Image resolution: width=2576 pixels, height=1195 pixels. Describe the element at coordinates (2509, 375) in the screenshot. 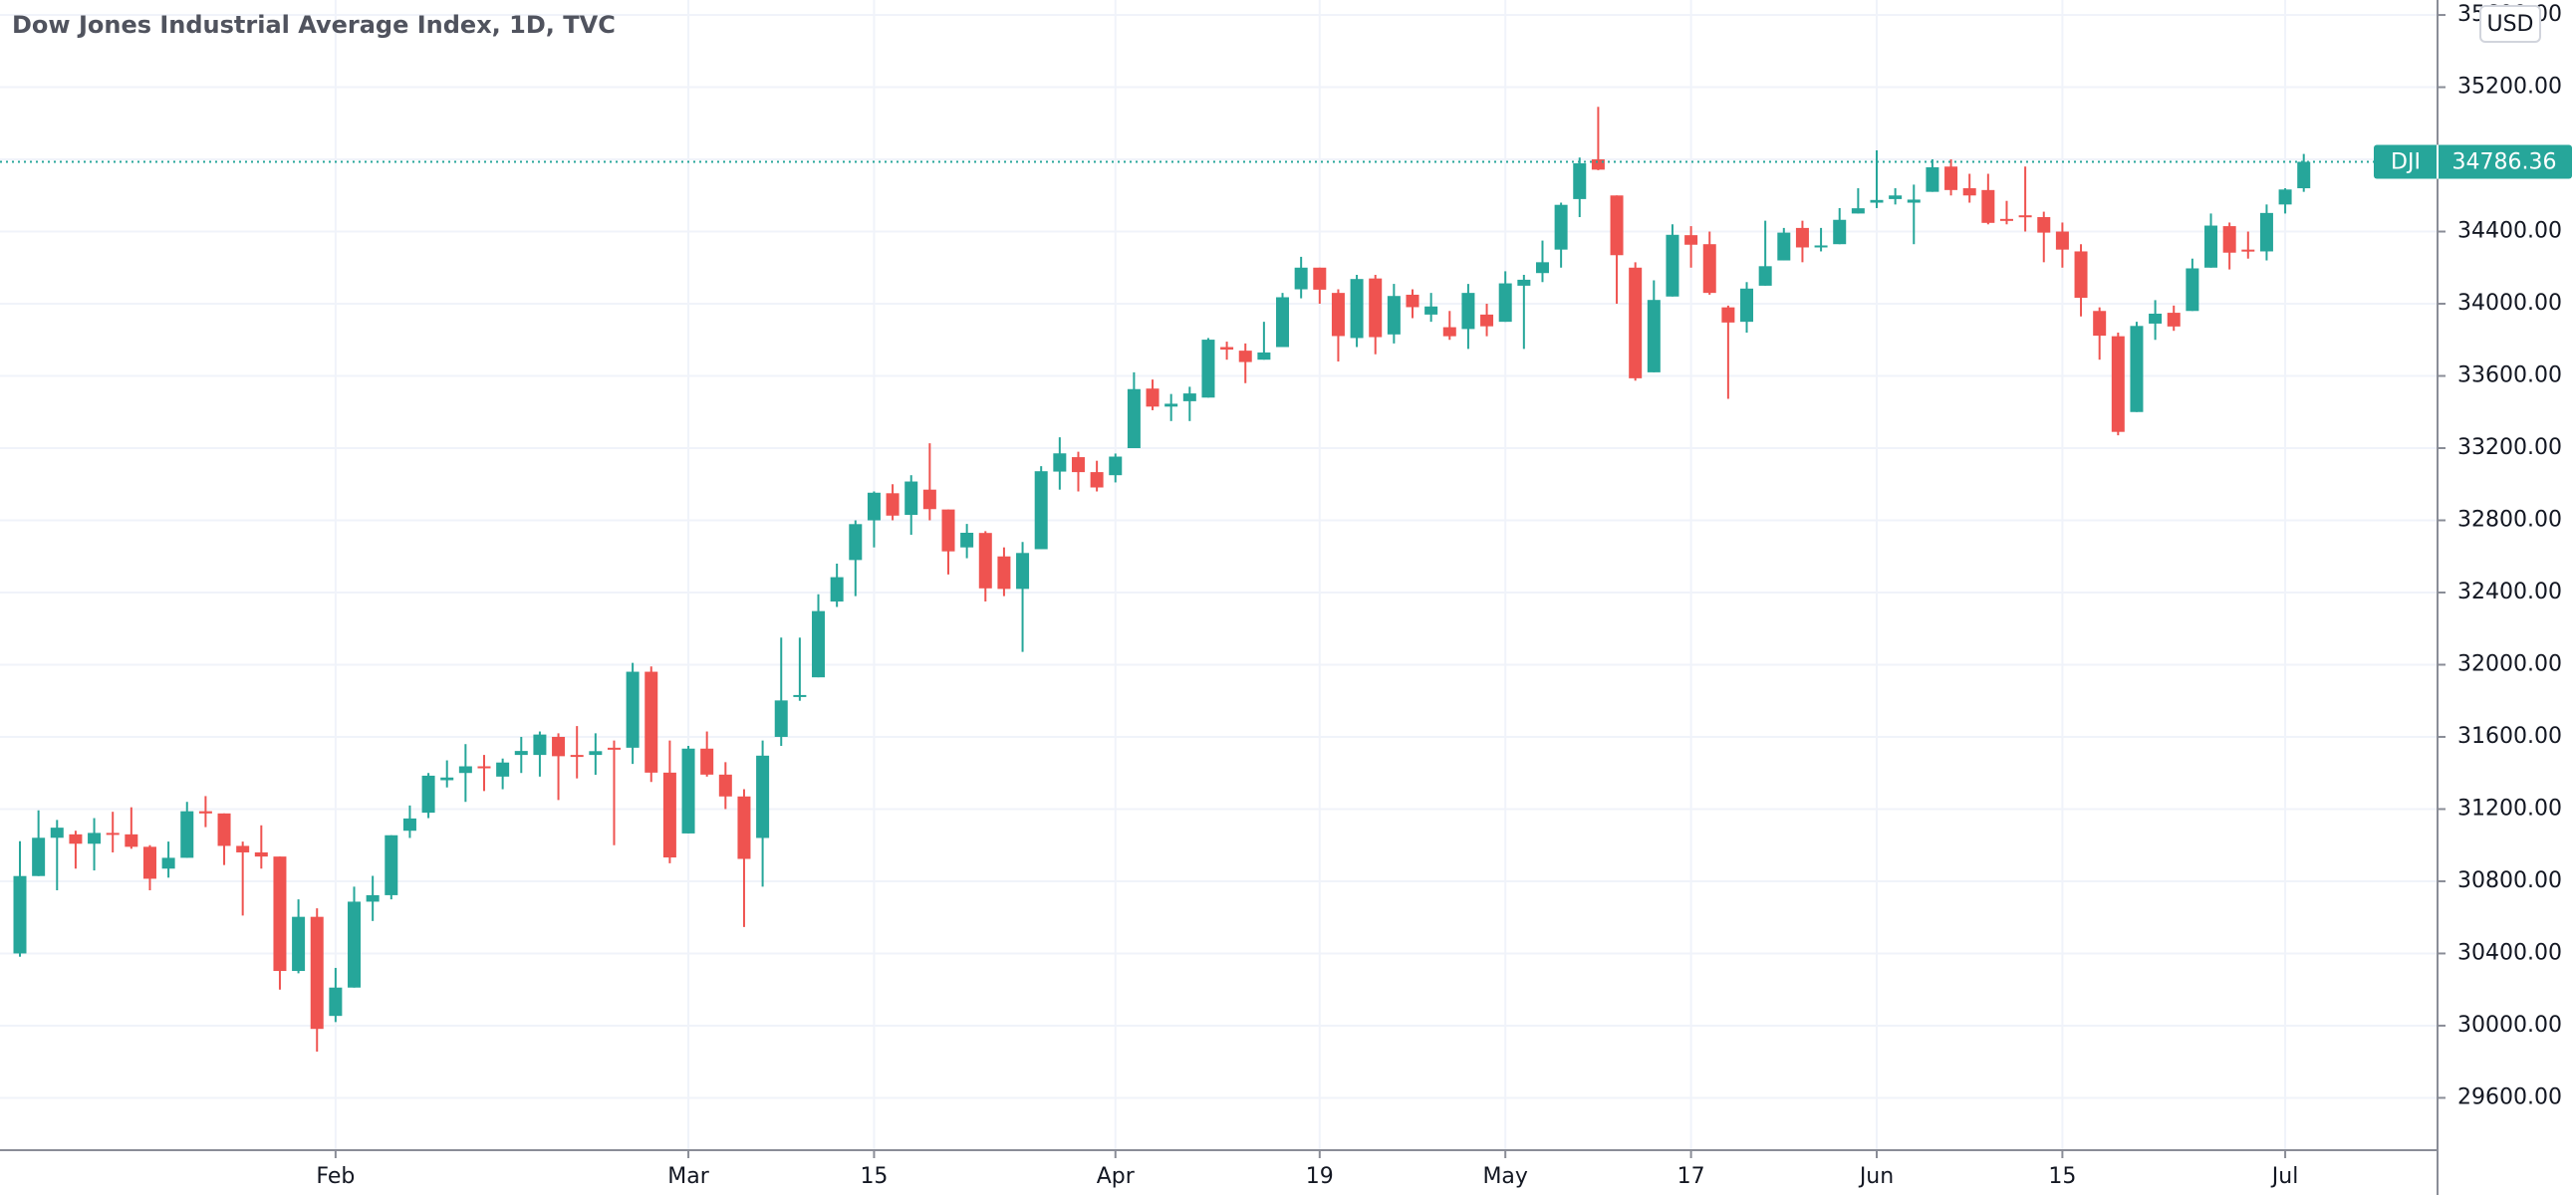

I see `y-tick-label: 33600.00` at that location.